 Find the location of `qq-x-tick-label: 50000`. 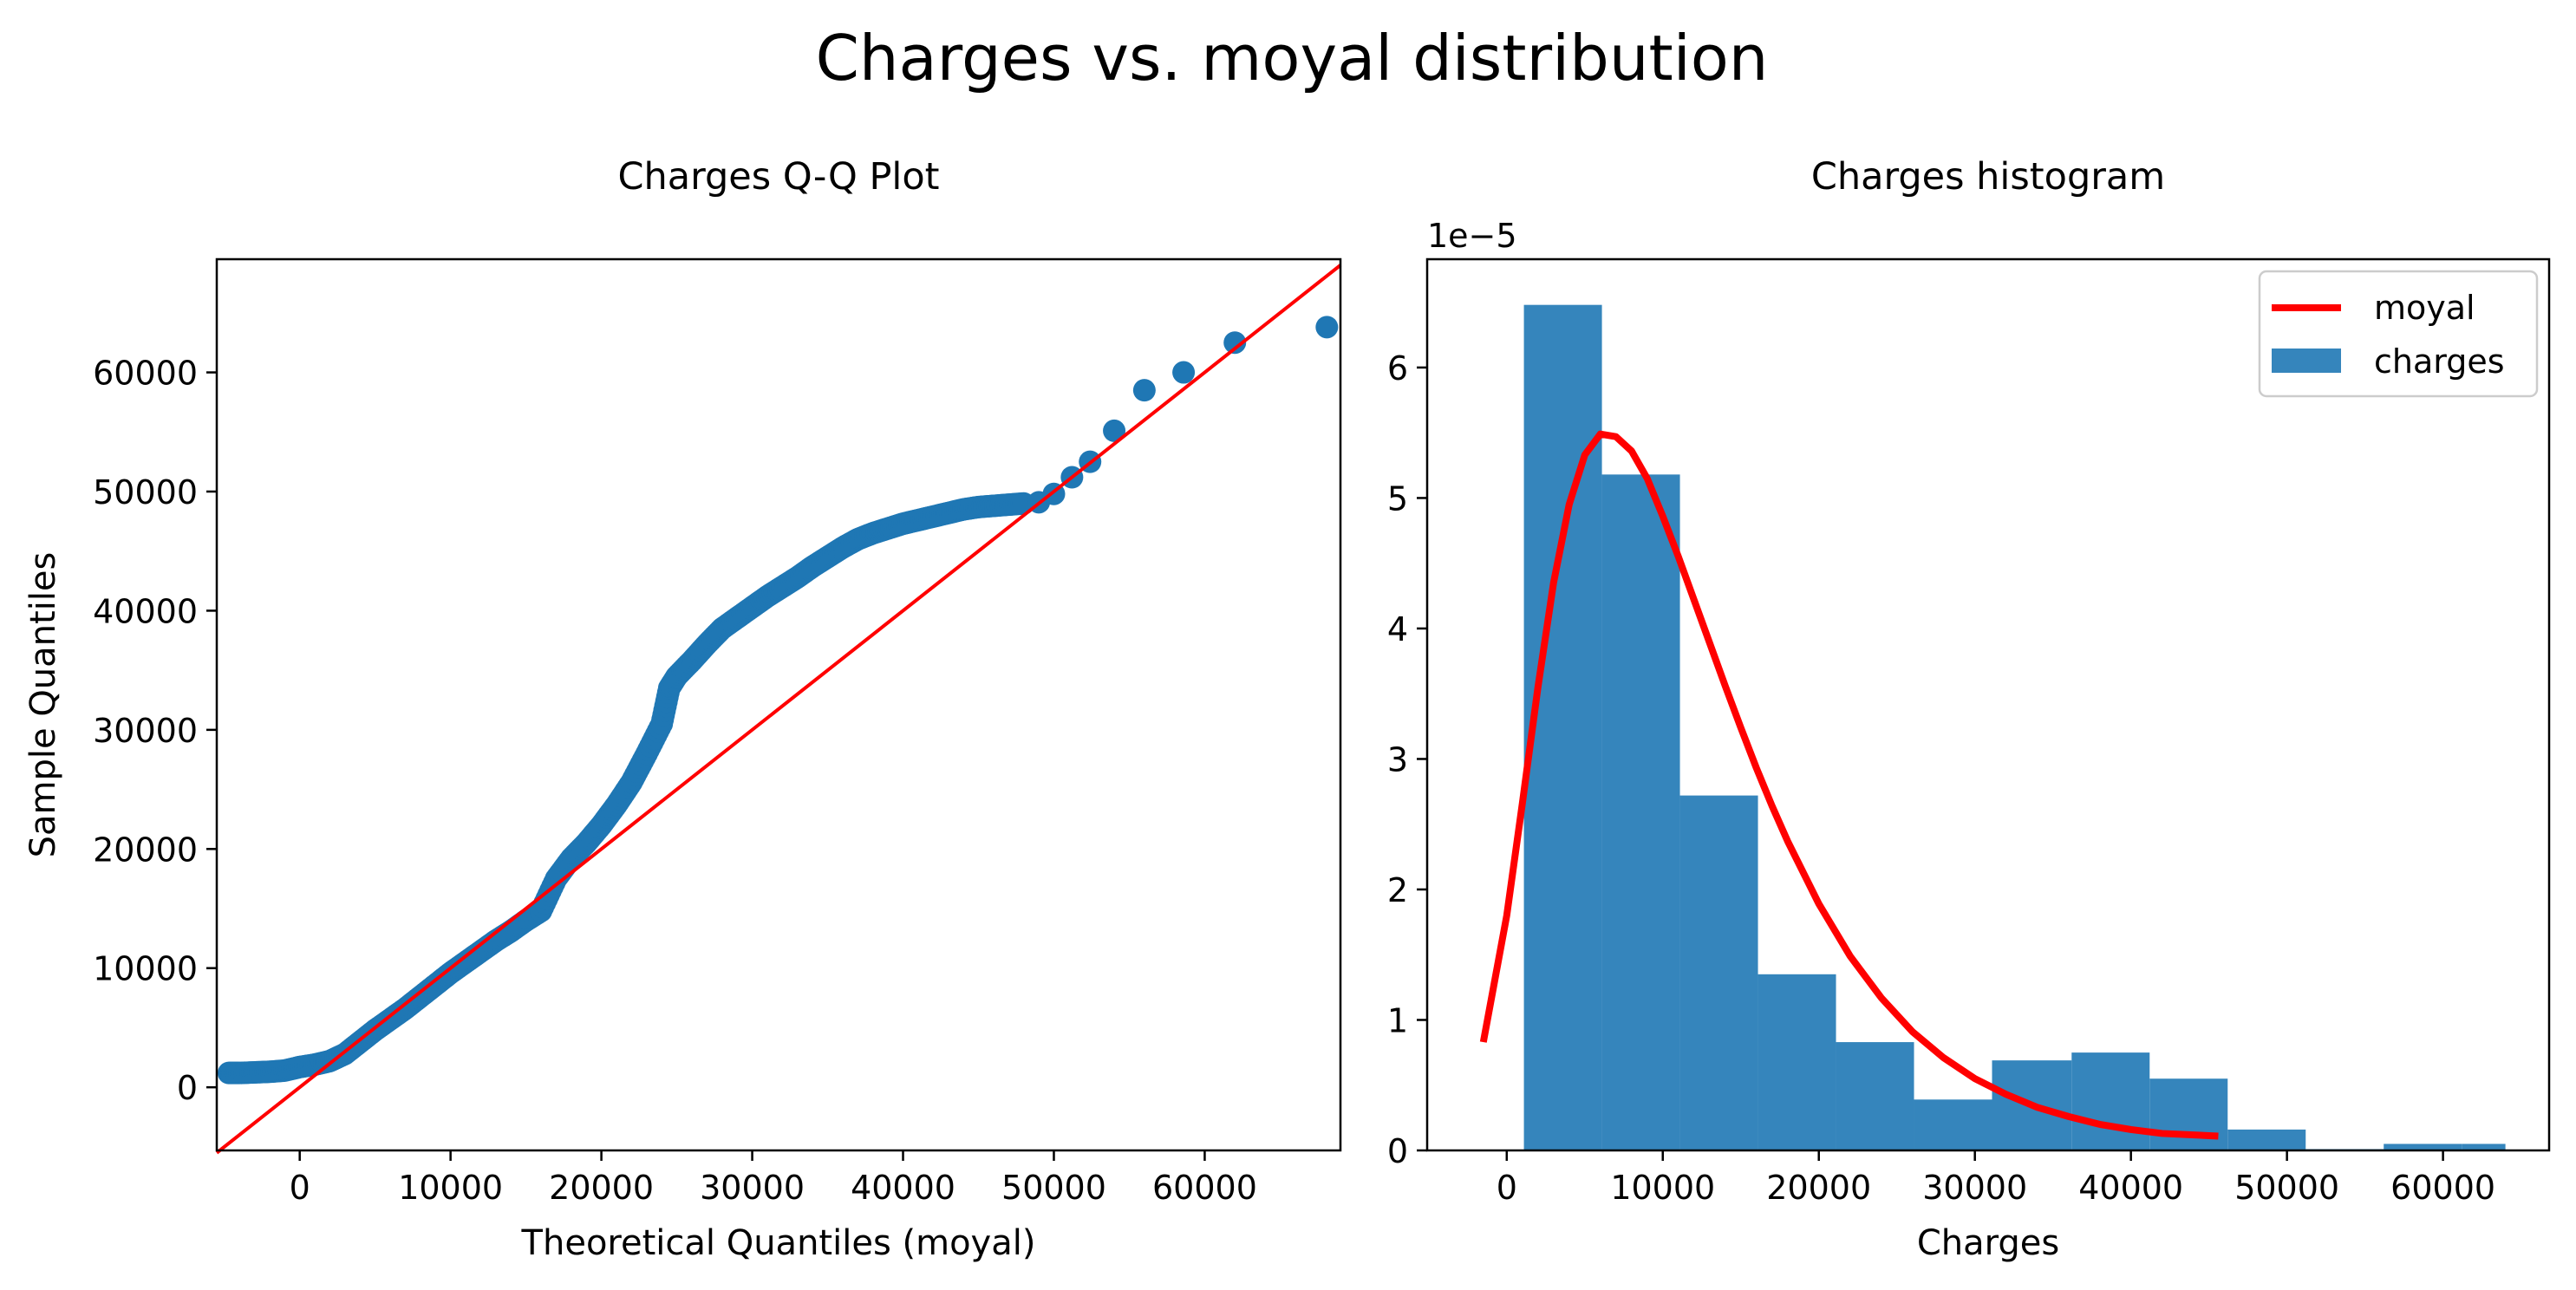

qq-x-tick-label: 50000 is located at coordinates (1054, 1188).